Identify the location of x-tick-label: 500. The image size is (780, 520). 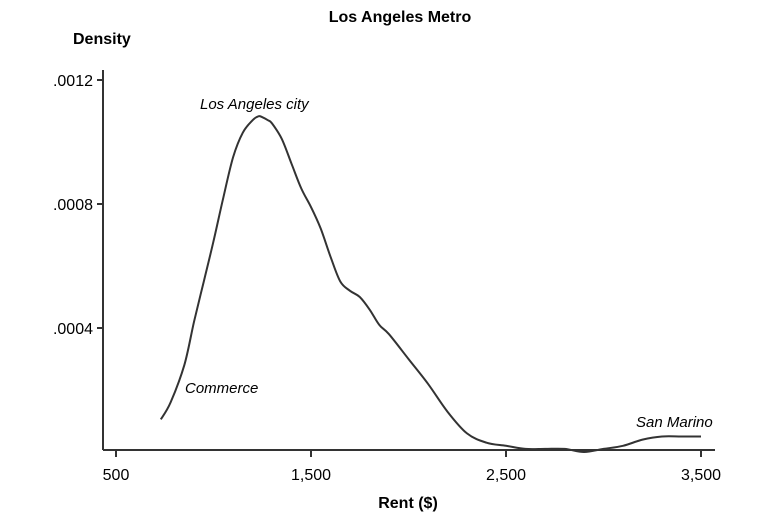
(116, 475).